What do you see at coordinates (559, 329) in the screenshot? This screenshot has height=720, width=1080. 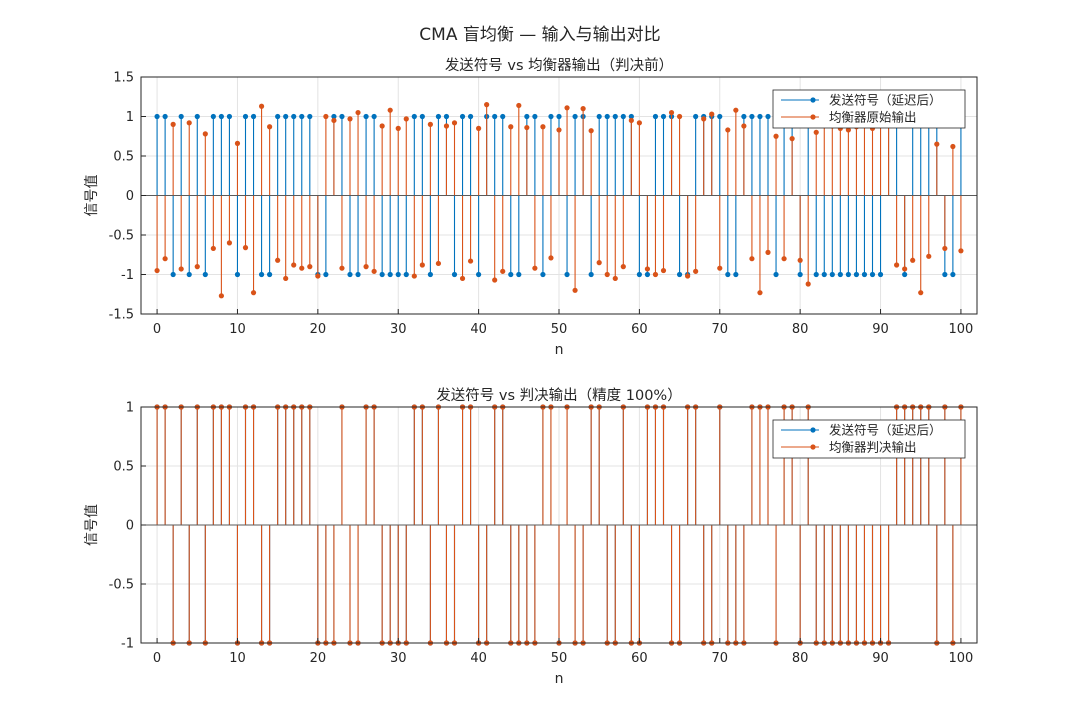 I see `x-tick-label: 50` at bounding box center [559, 329].